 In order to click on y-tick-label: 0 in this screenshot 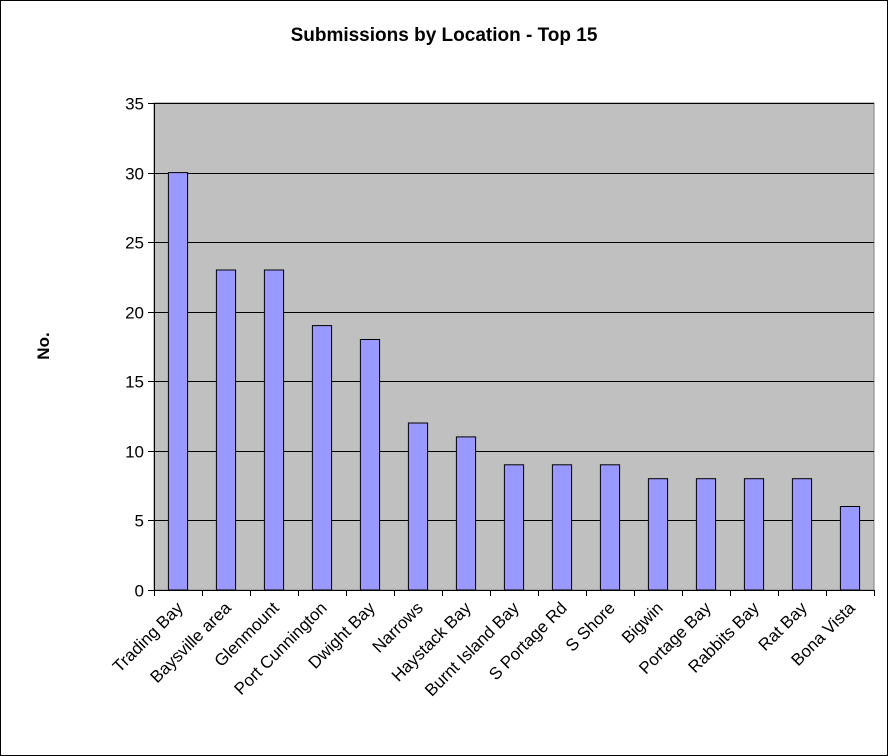, I will do `click(139, 591)`.